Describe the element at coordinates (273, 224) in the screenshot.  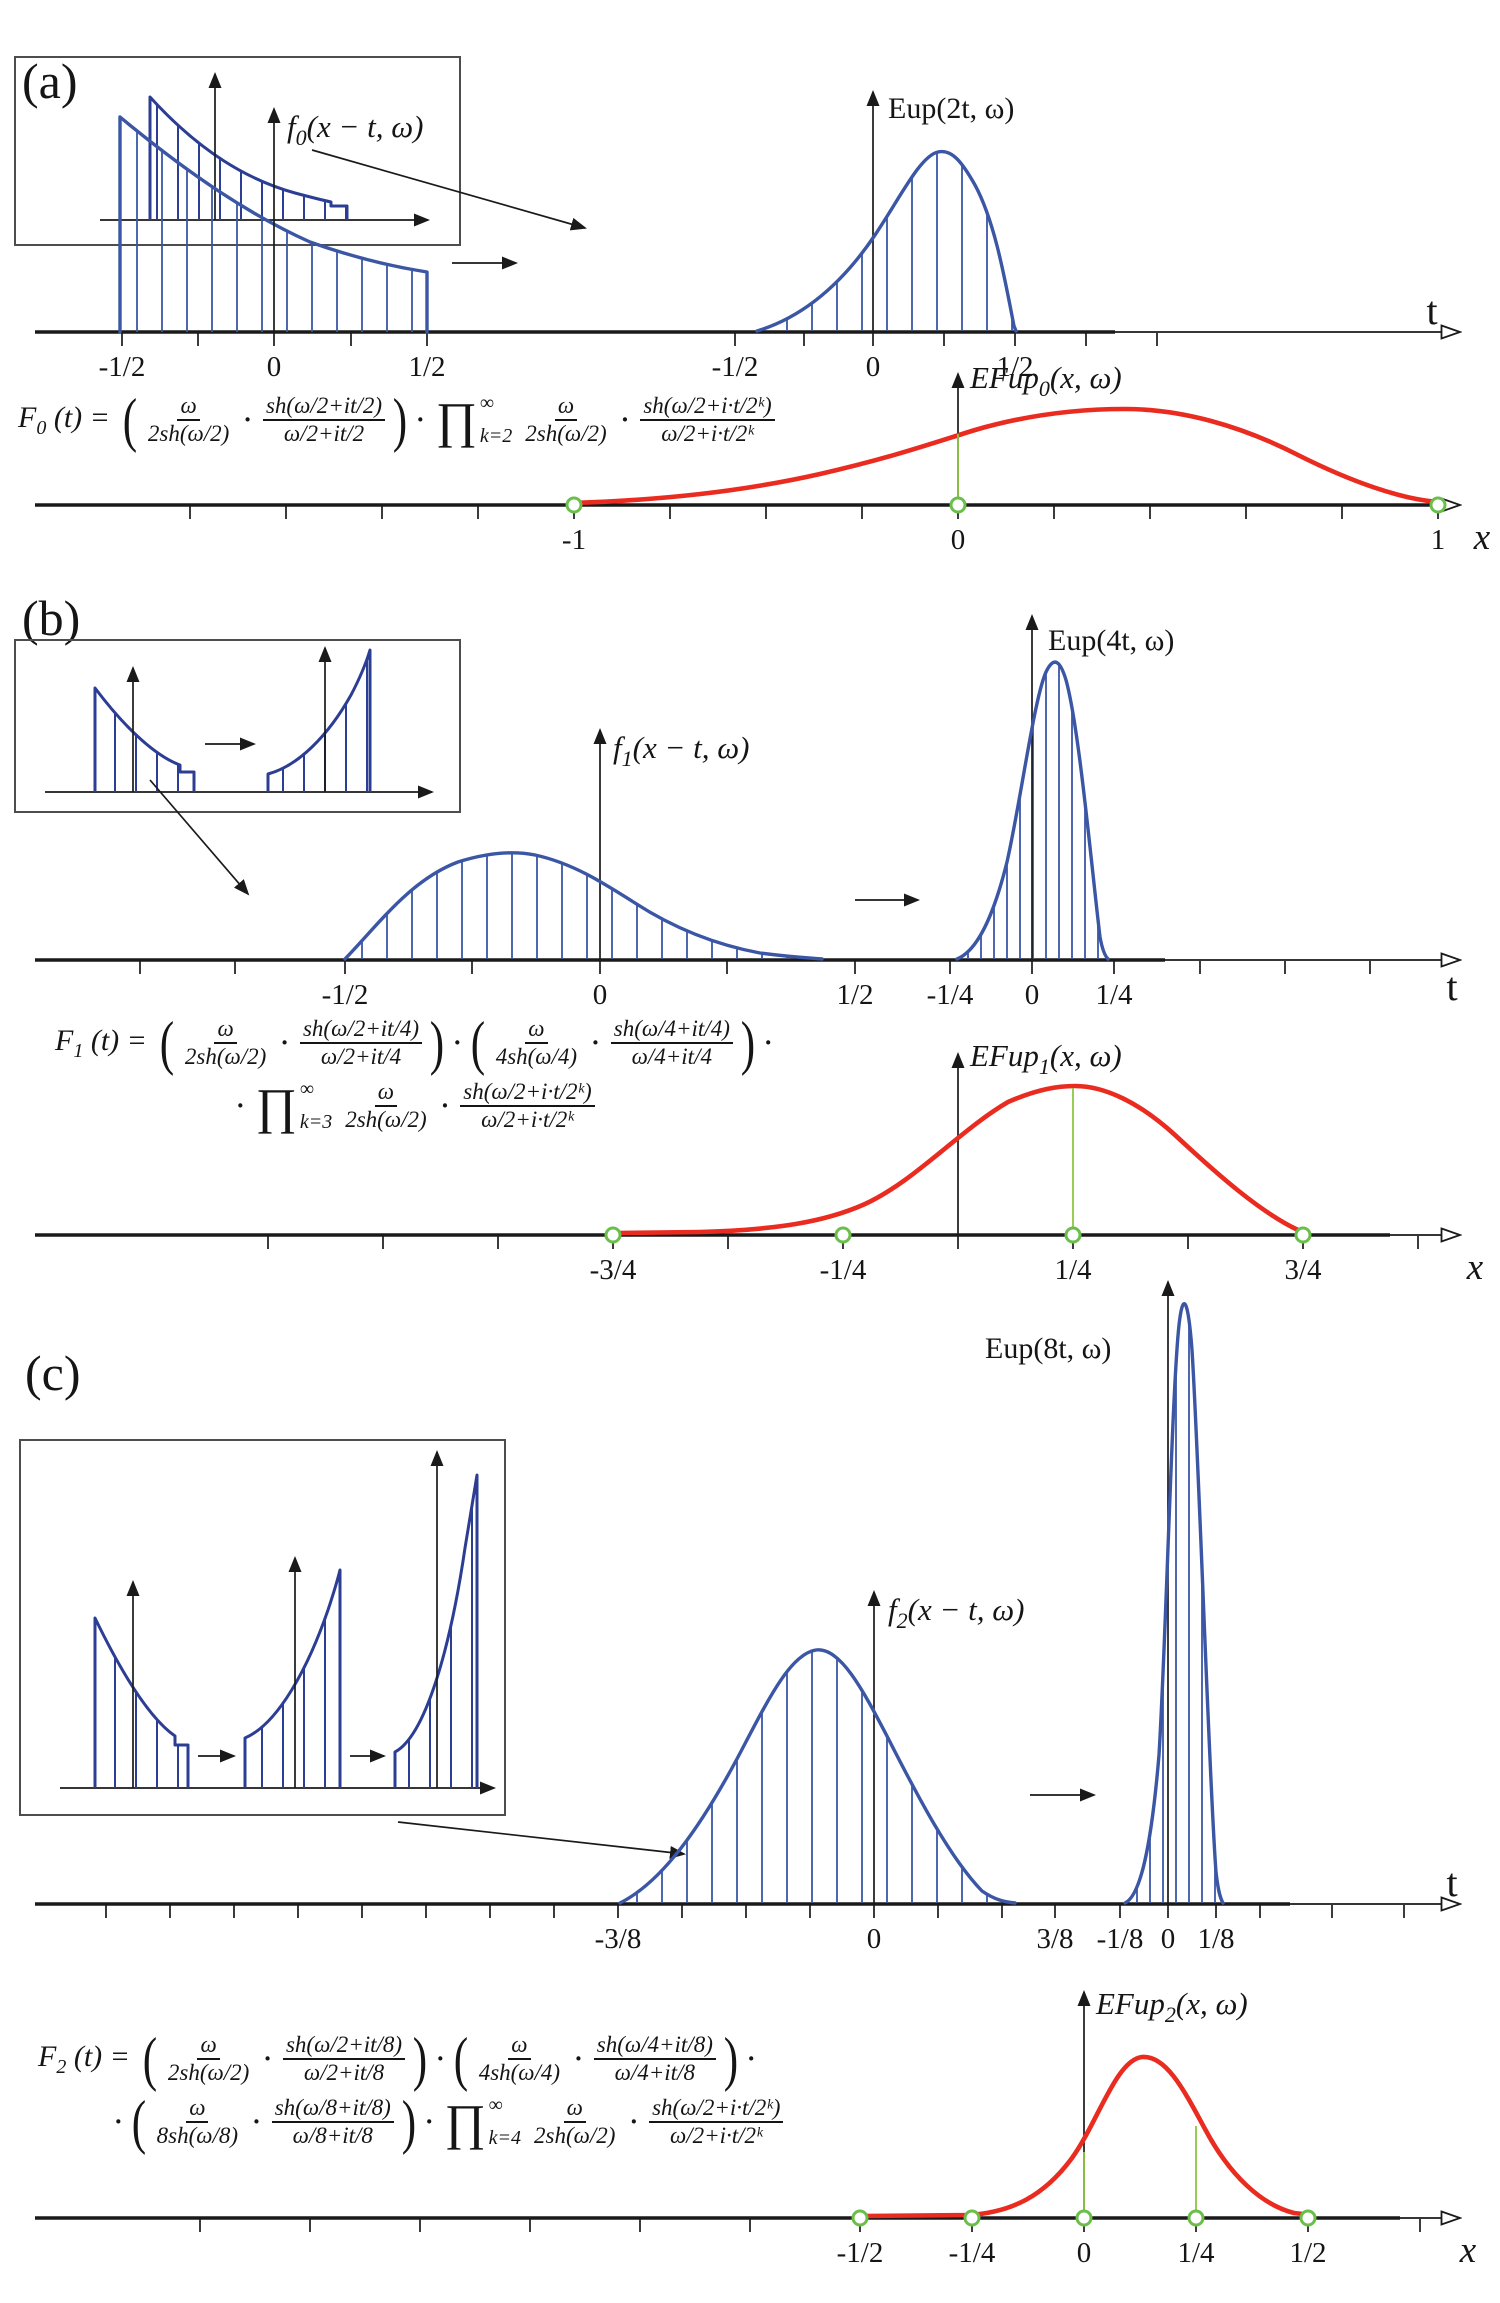
I see `f0-curve` at that location.